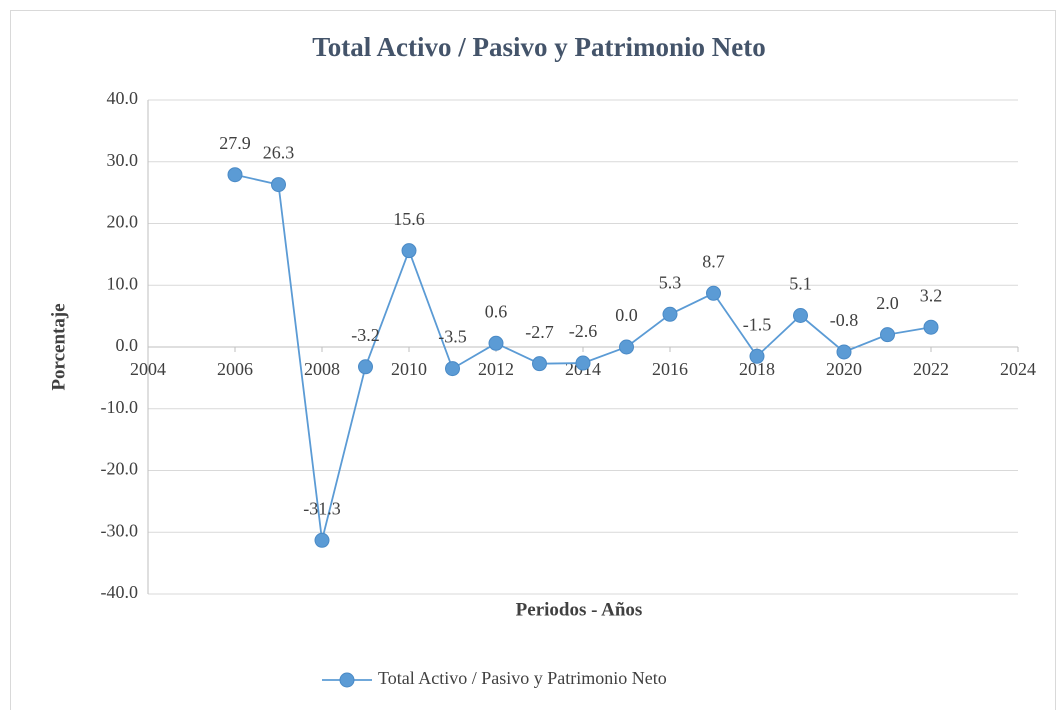 This screenshot has height=710, width=1057. What do you see at coordinates (123, 222) in the screenshot?
I see `y-tick-label: 20.0` at bounding box center [123, 222].